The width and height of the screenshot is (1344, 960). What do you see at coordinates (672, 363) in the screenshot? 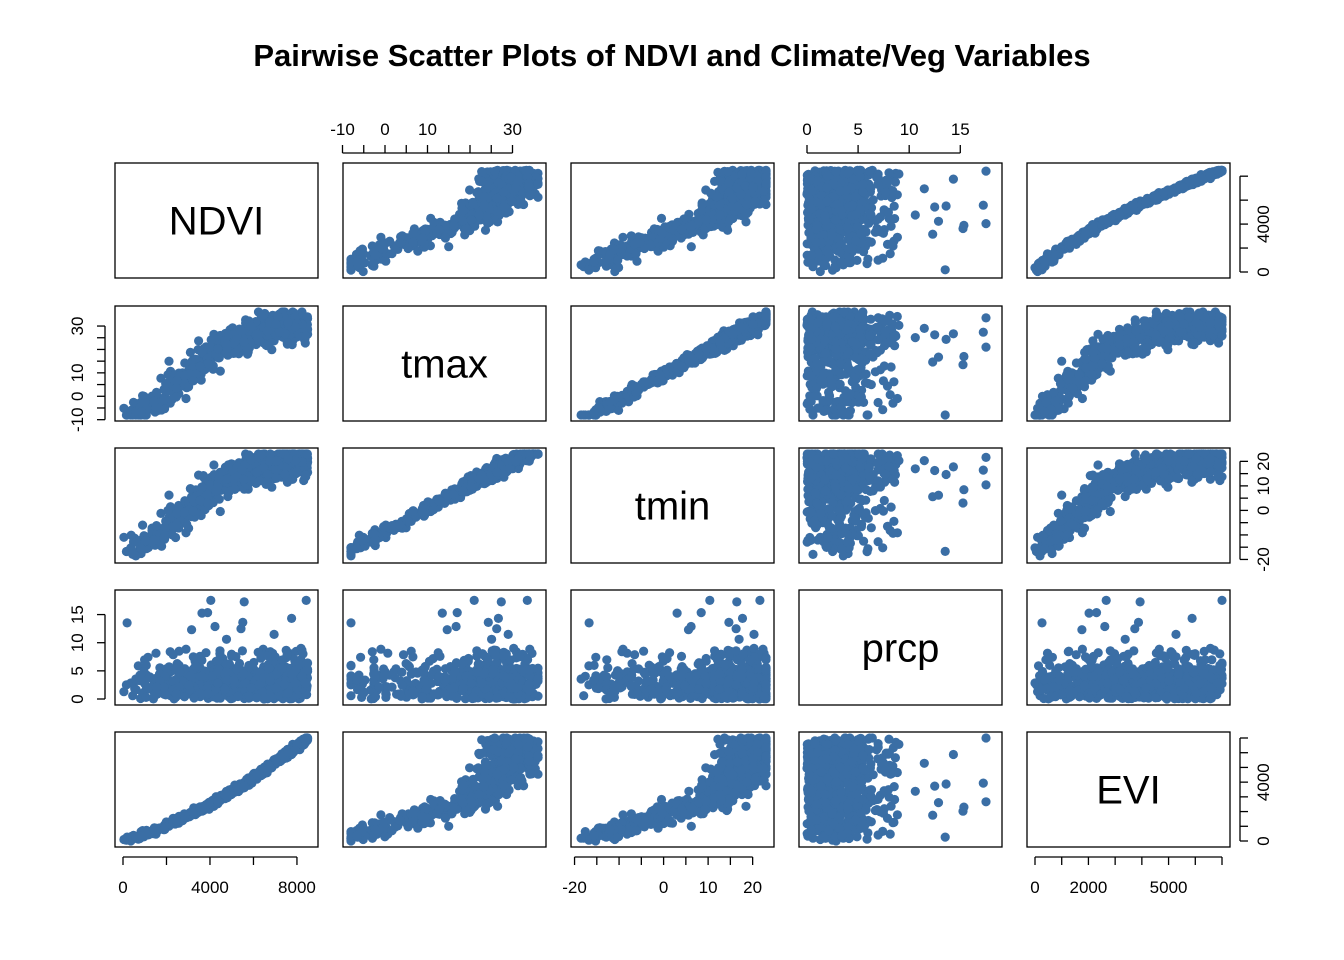
I see `panel-tmax-vs-tmin` at bounding box center [672, 363].